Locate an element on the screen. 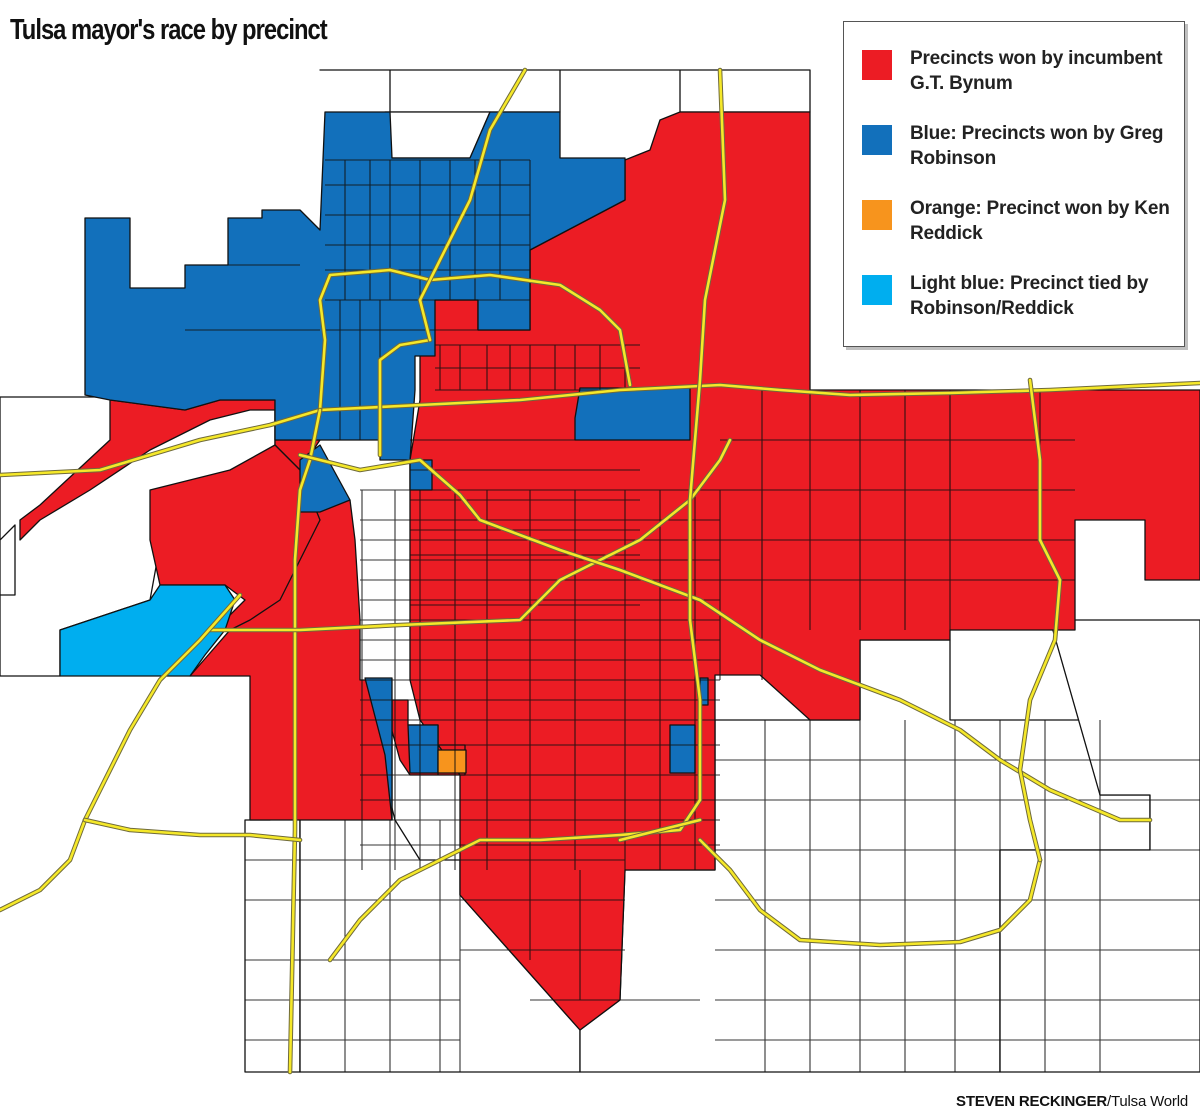  legend-item-bynum: Precincts won by incumbent G.T. Bynum is located at coordinates (1021, 76).